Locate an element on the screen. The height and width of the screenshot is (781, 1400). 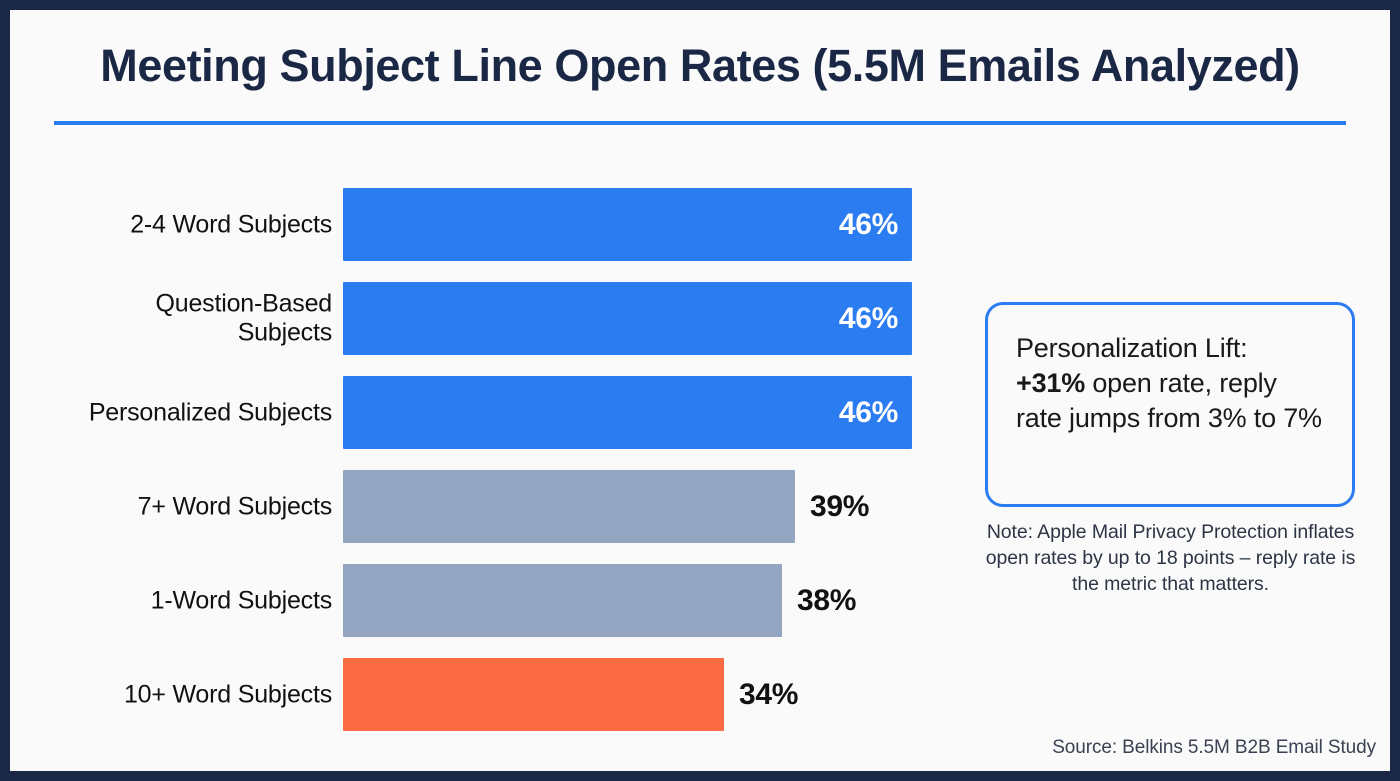
chart-row: 7+ Word Subjects 39% is located at coordinates (480, 506).